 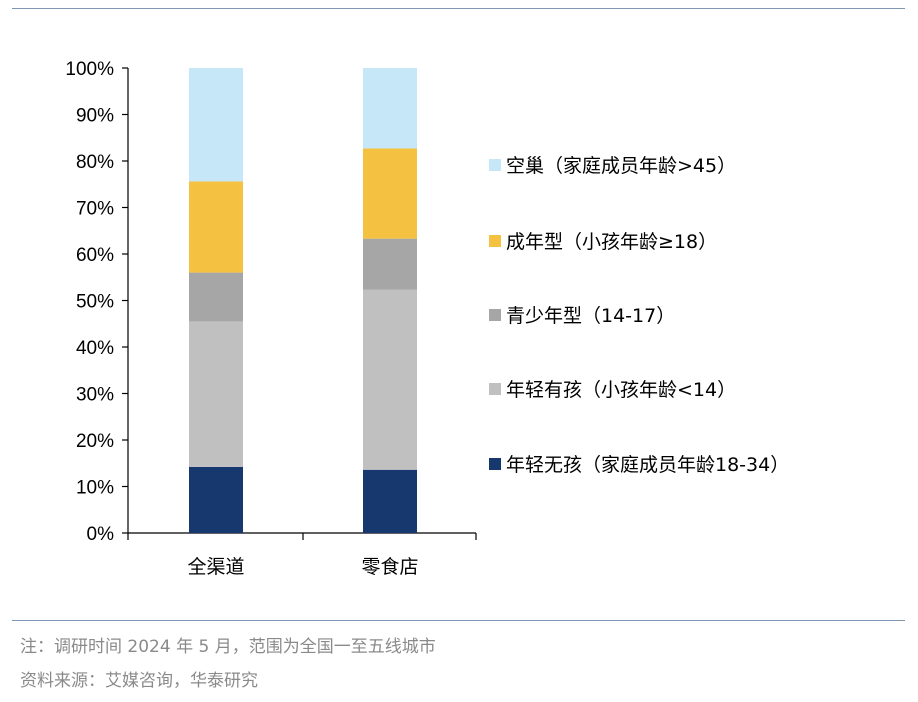 I want to click on legend-entry-label: 空巢（家庭成员年龄>45）, so click(x=621, y=166).